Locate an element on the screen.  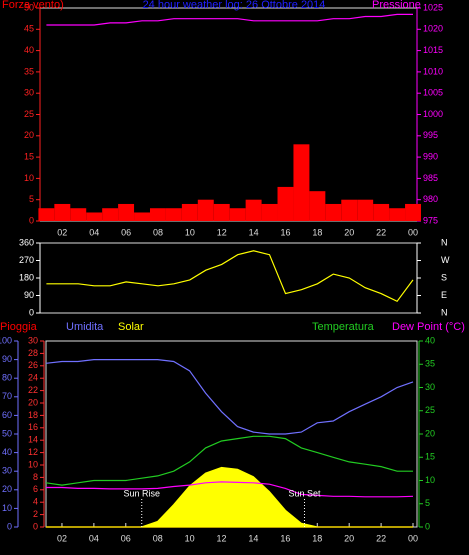
area is located at coordinates (229, 497).